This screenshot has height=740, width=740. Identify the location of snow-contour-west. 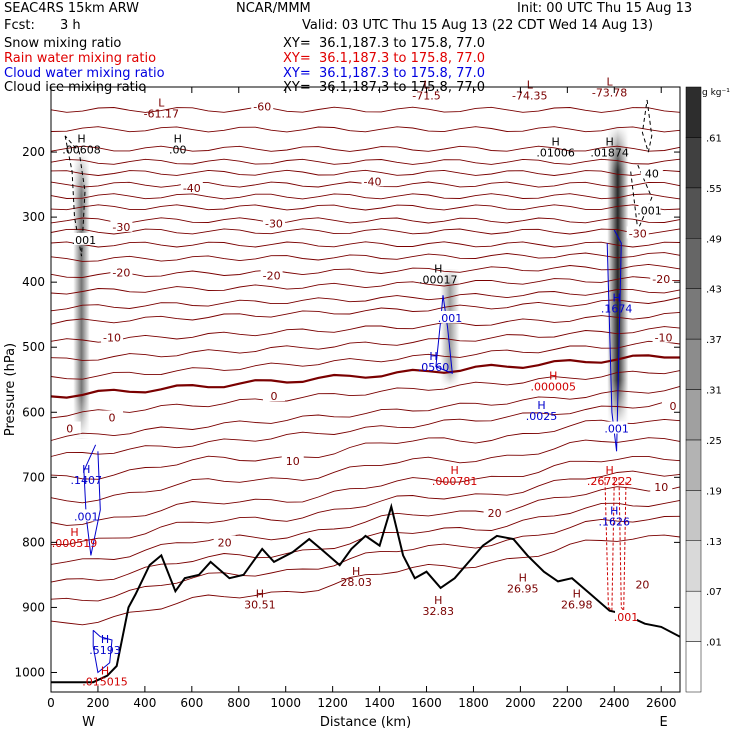
(75, 196).